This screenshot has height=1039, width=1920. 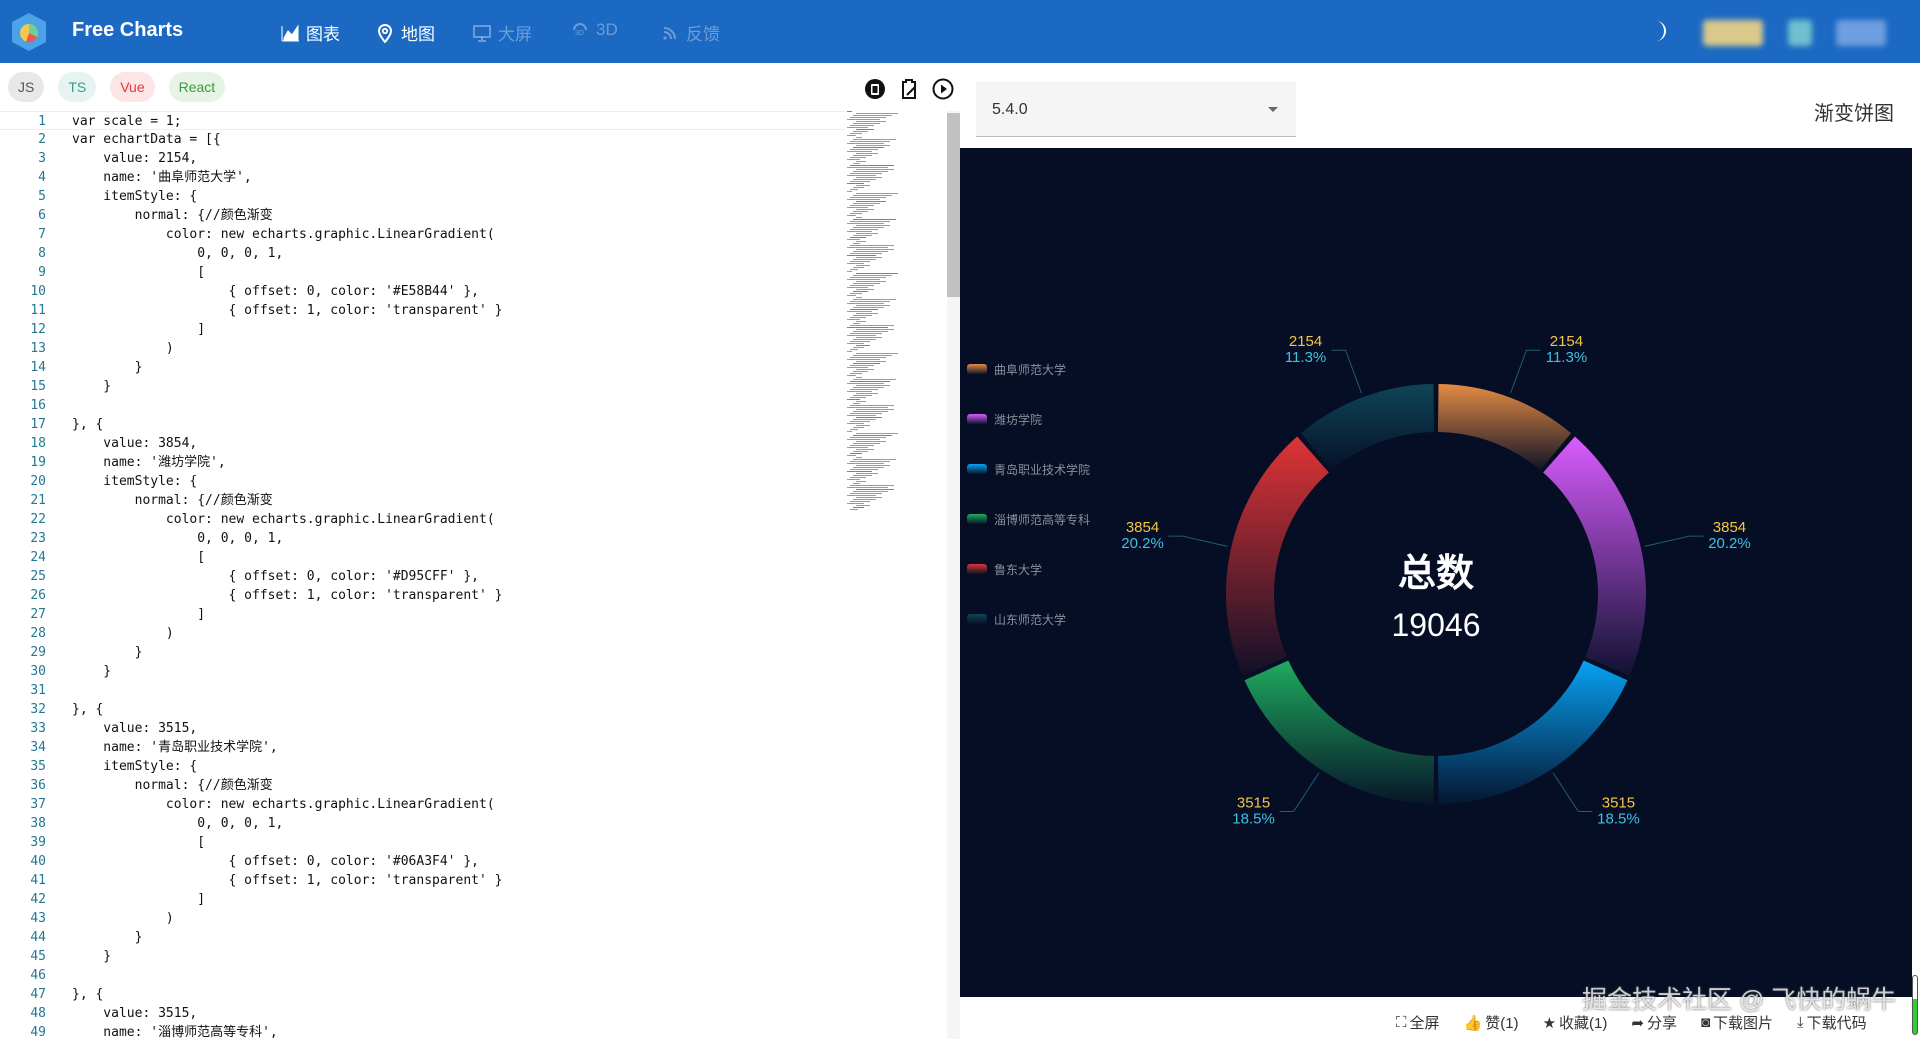 What do you see at coordinates (422, 557) in the screenshot?
I see `code-line: 24 [` at bounding box center [422, 557].